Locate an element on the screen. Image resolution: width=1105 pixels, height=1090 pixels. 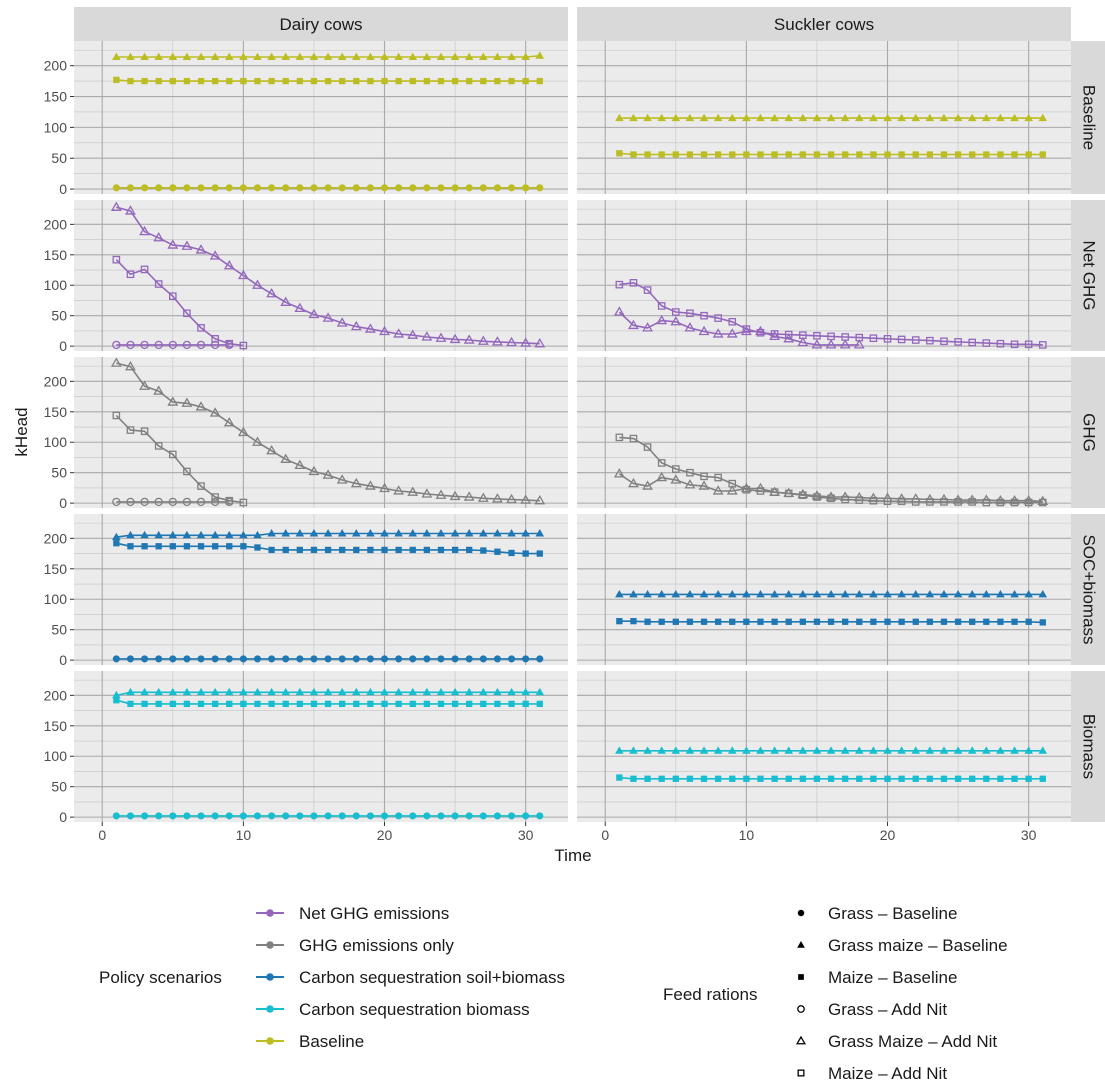
legend-policy-item: Carbon sequestration biomass is located at coordinates (393, 1009).